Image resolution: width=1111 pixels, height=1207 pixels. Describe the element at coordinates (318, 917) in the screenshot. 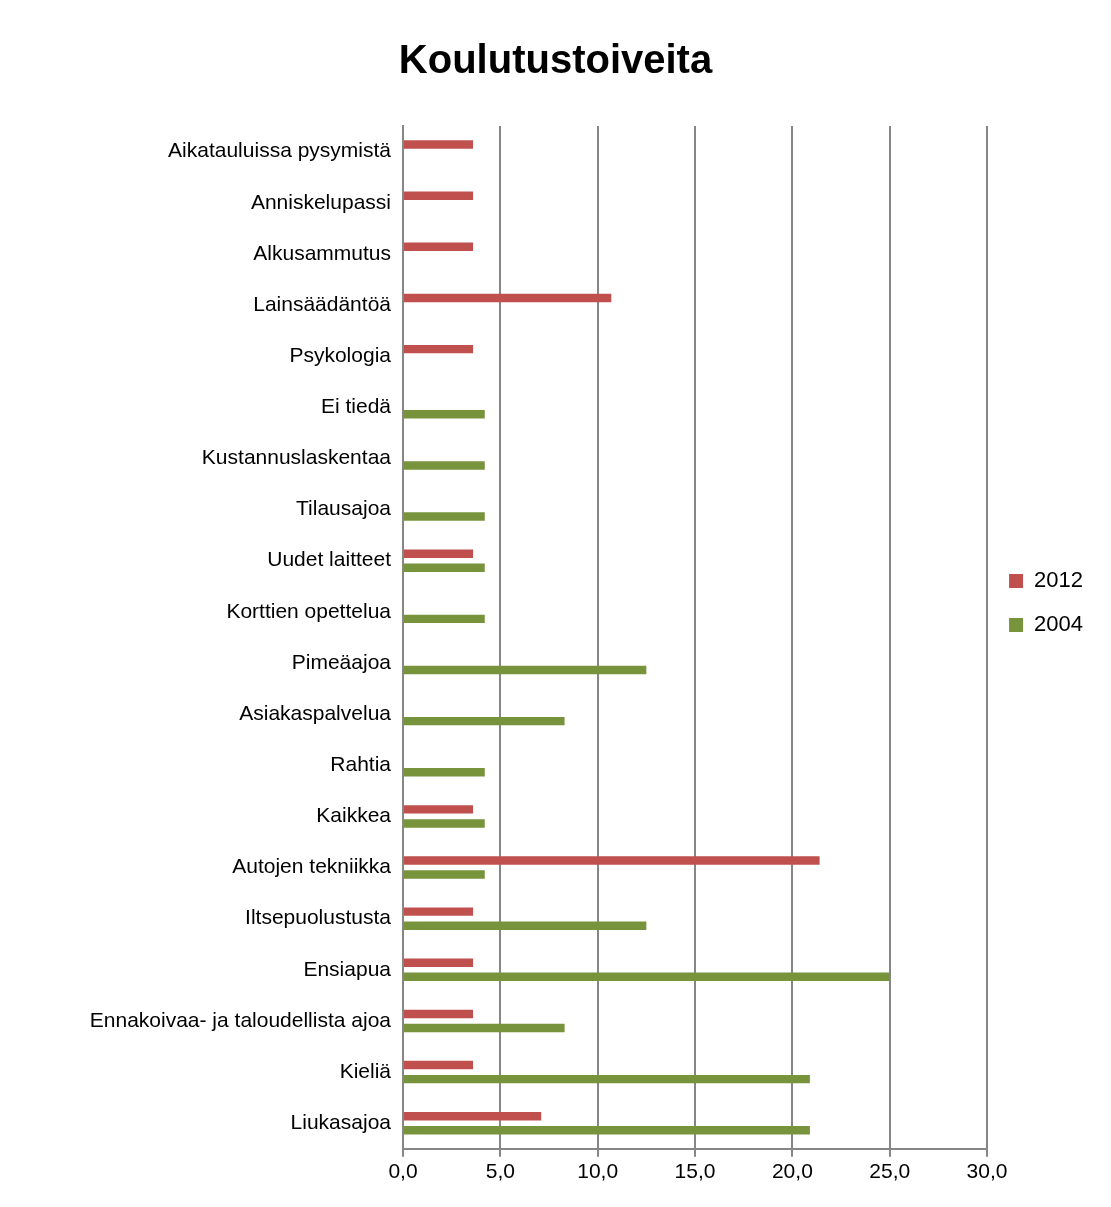

I see `y-tick-label: Iltsepuolustusta` at that location.